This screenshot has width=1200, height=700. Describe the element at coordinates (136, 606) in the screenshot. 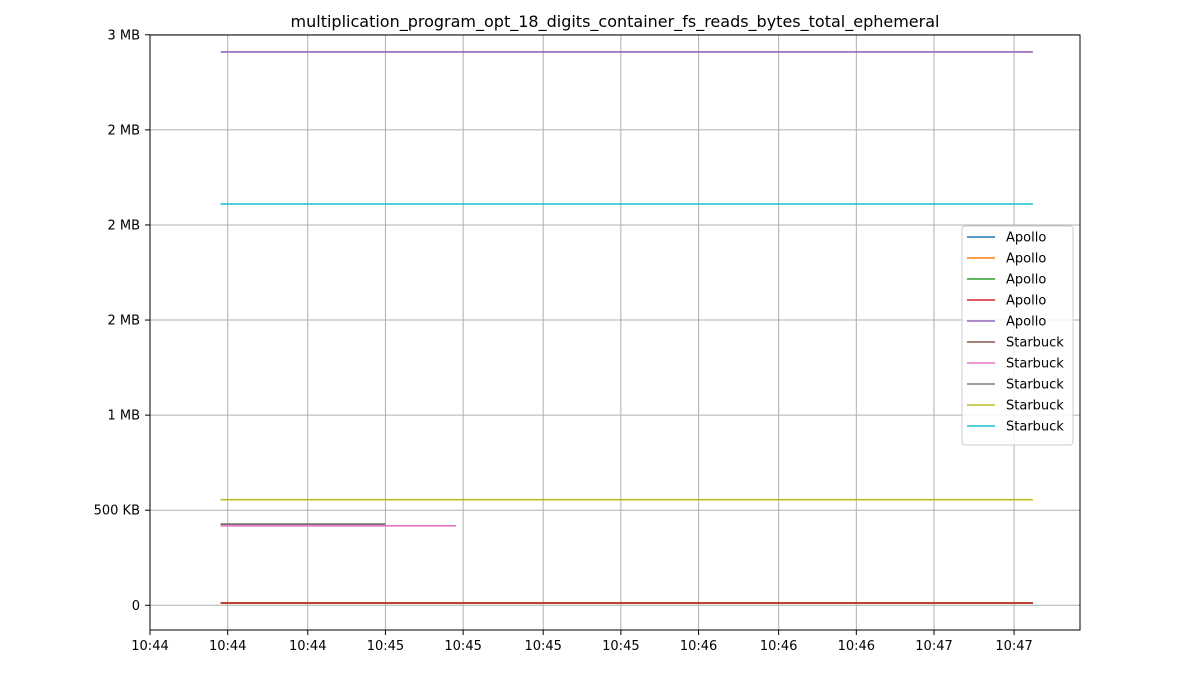

I see `y-tick-label: 0` at that location.